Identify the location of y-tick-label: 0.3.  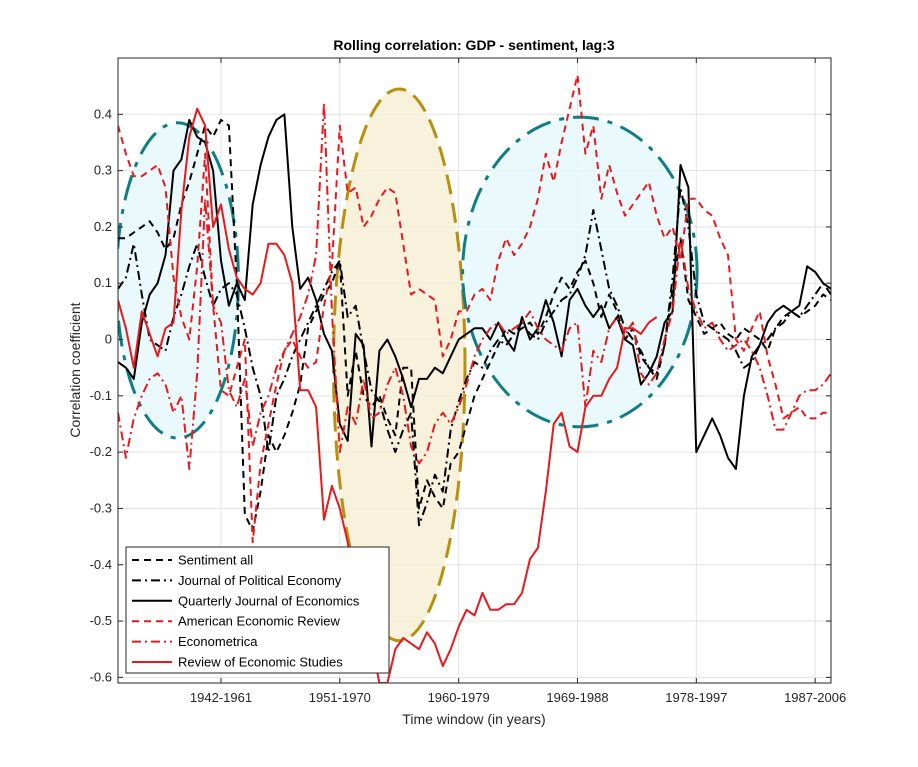
(103, 170).